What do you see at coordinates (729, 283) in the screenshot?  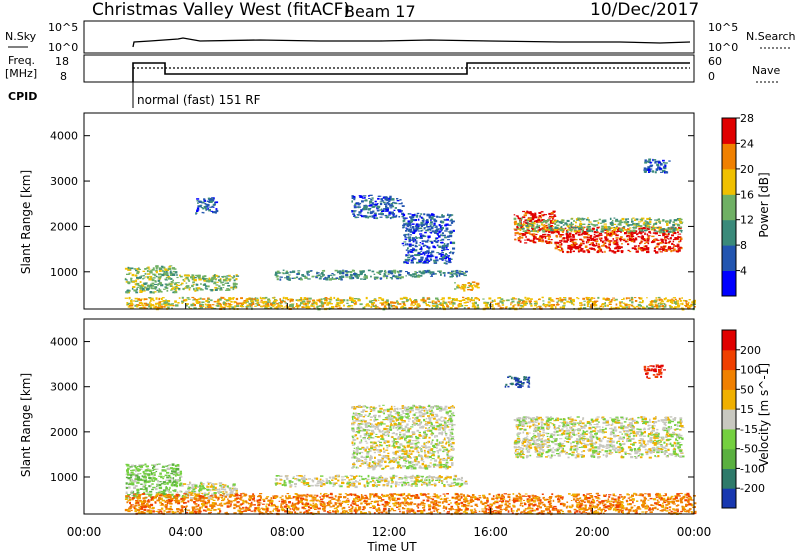 I see `colorbar-segment` at bounding box center [729, 283].